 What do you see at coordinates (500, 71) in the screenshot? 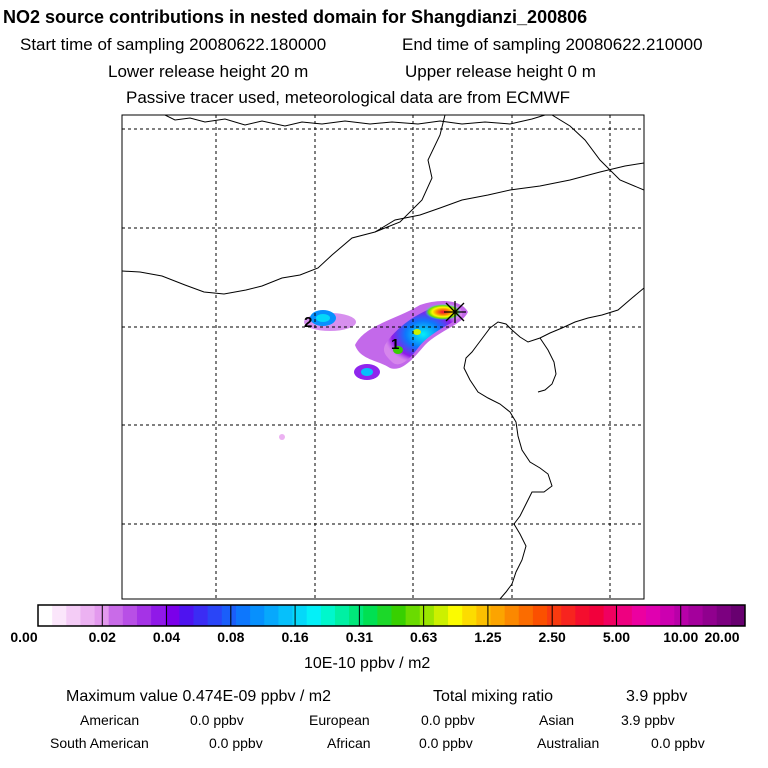
I see `upper-release-height: Upper release height 0 m` at bounding box center [500, 71].